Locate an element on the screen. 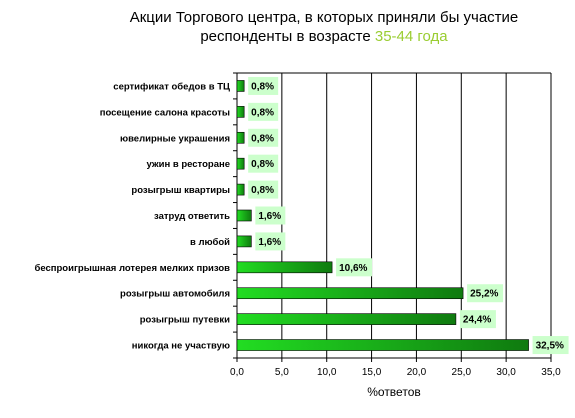 This screenshot has width=575, height=418. category-label: посещение салона красоты is located at coordinates (165, 112).